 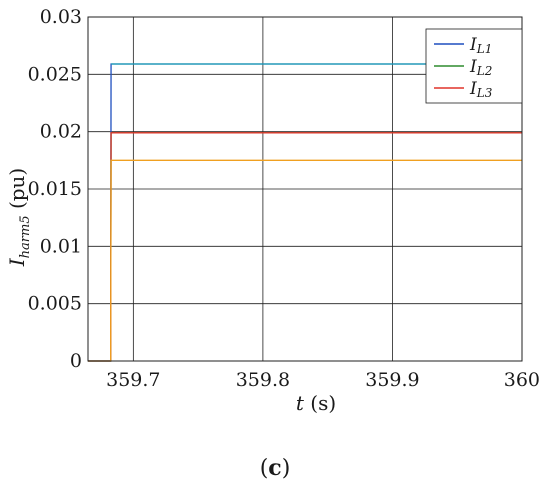 What do you see at coordinates (61, 17) in the screenshot?
I see `y-tick-label: 0.03` at bounding box center [61, 17].